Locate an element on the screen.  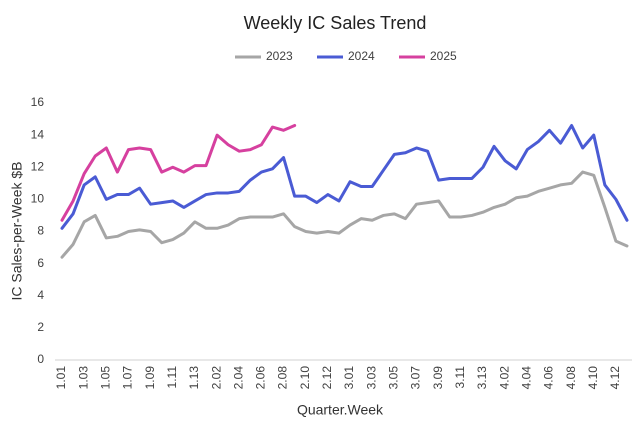
x-axis-label: Quarter.Week is located at coordinates (340, 410).